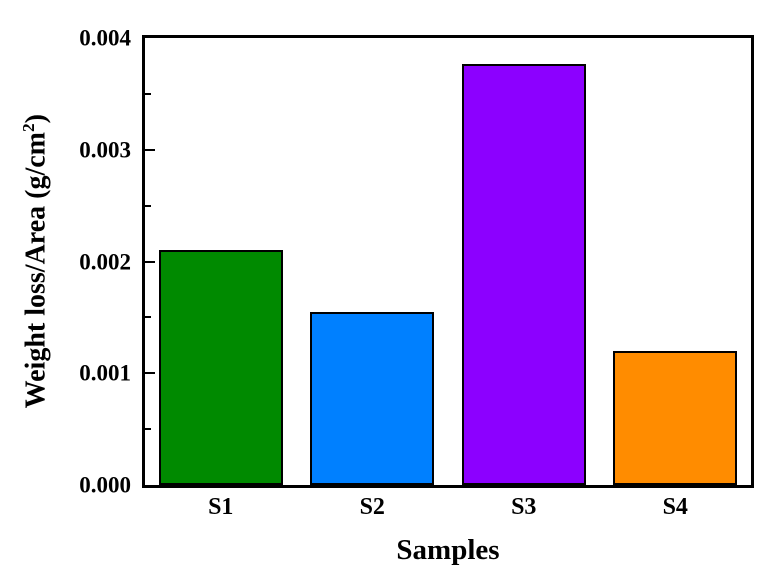  Describe the element at coordinates (675, 418) in the screenshot. I see `bar-s4` at that location.